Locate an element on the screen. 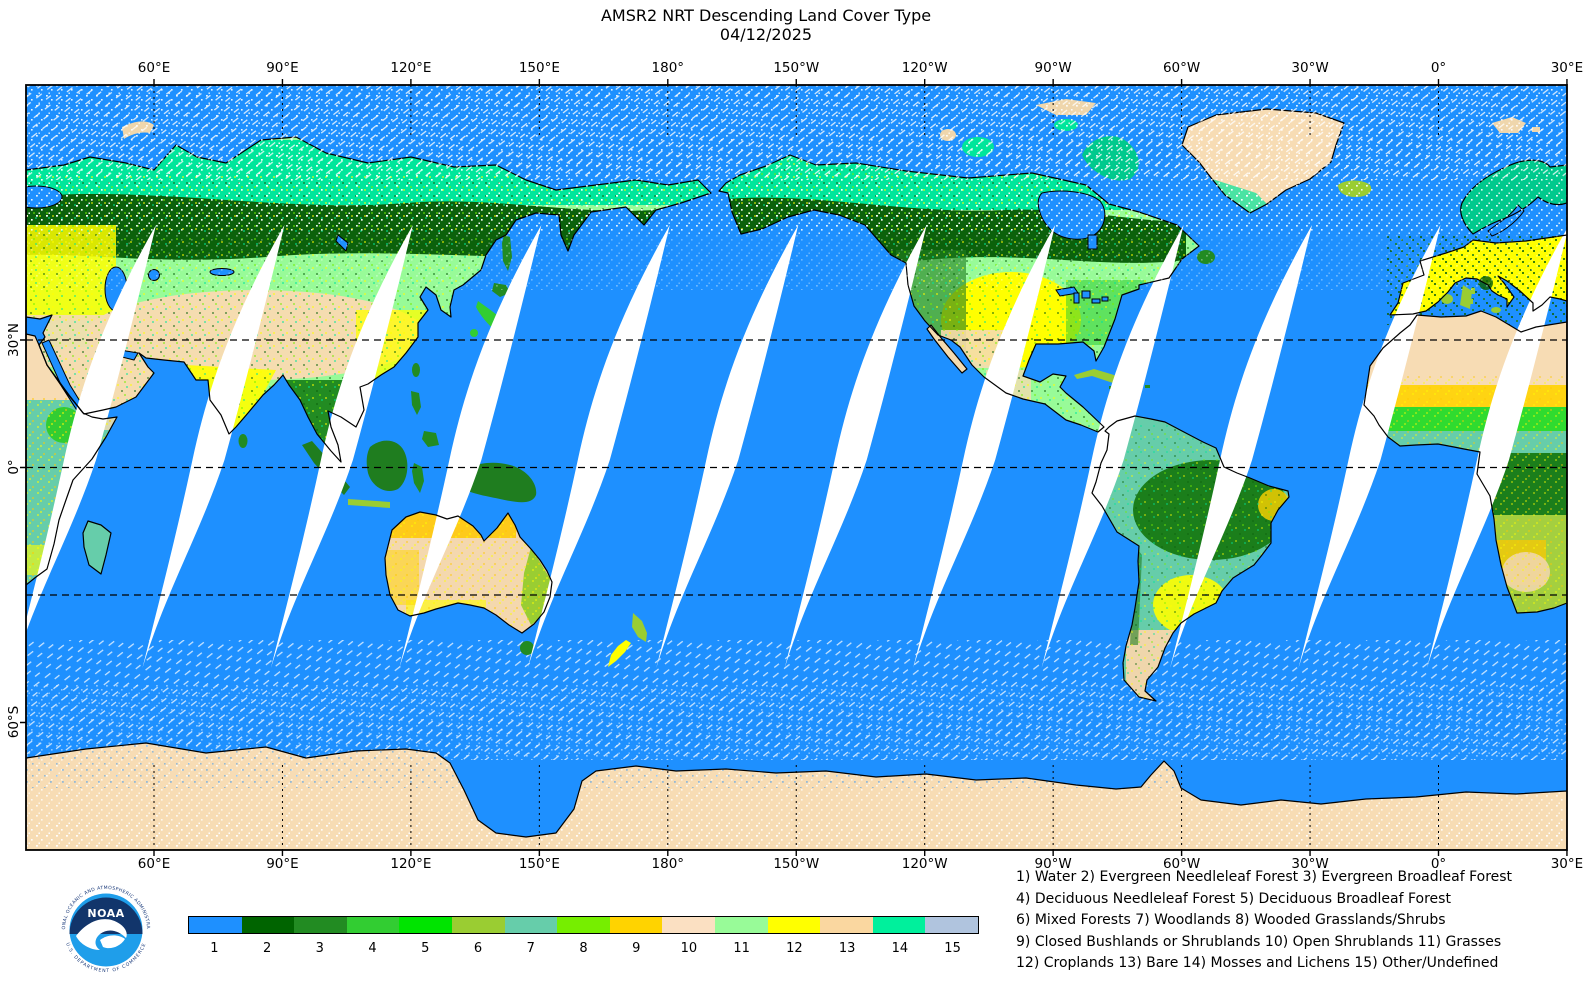 This screenshot has height=982, width=1593. colorbar-number: 13 is located at coordinates (847, 948).